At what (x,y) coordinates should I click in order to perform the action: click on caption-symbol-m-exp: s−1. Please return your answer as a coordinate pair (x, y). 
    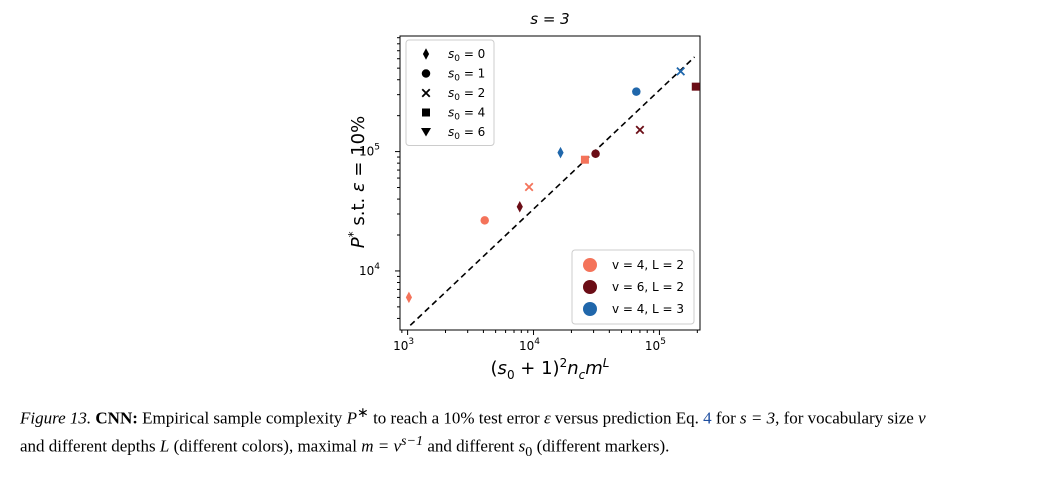
    Looking at the image, I should click on (412, 440).